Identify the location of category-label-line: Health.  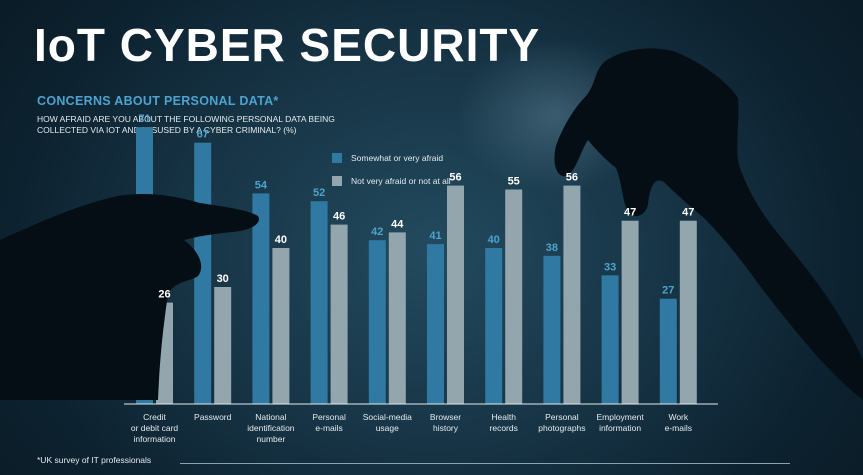
(503, 417).